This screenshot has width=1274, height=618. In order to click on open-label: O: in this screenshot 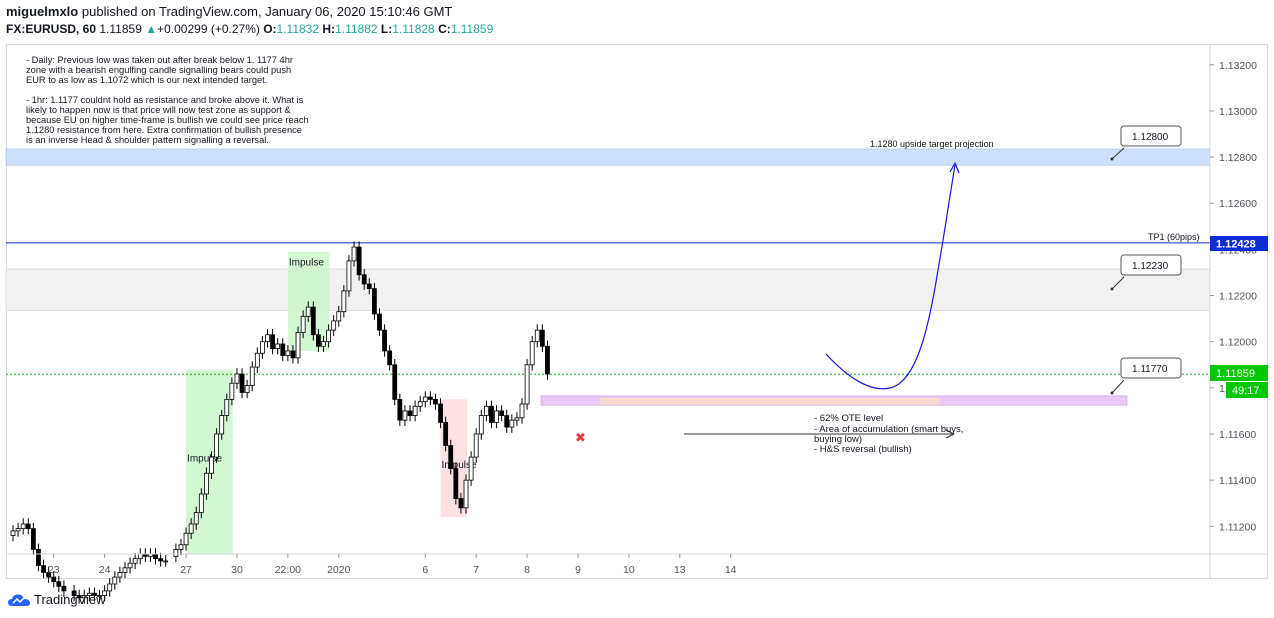, I will do `click(270, 29)`.